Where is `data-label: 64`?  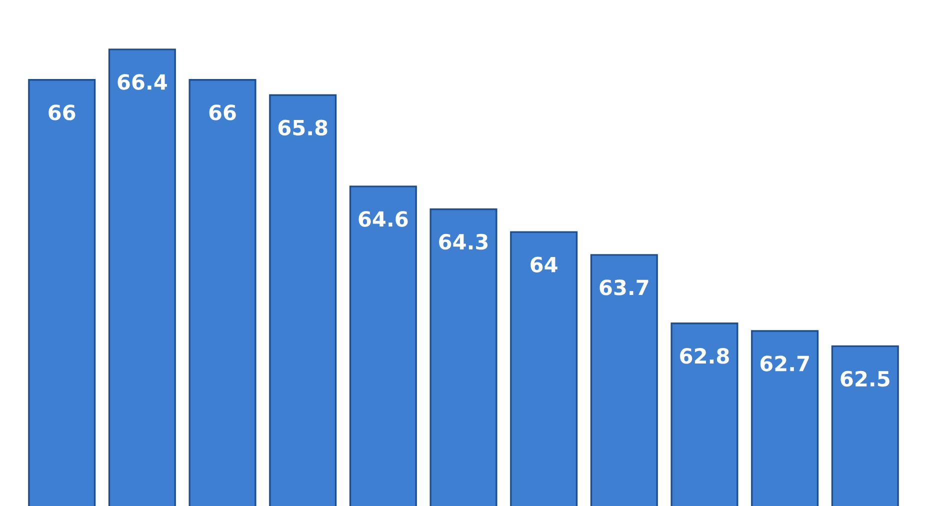
data-label: 64 is located at coordinates (544, 264).